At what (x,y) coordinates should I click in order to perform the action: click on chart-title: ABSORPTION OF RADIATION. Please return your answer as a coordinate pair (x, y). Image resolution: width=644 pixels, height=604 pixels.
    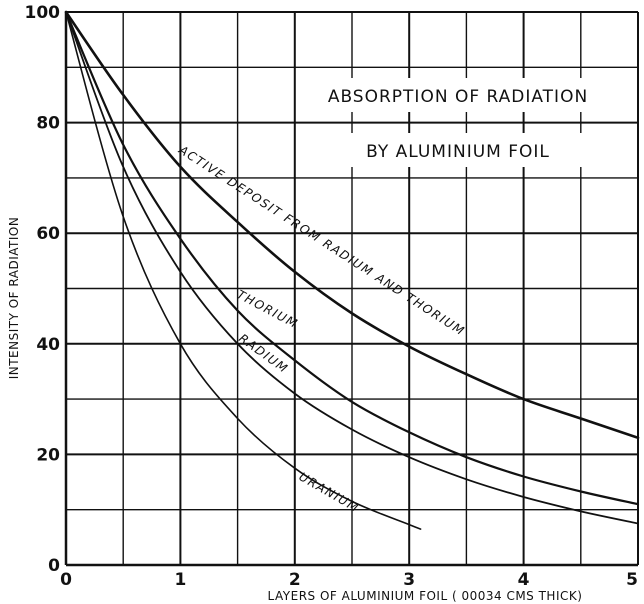
    Looking at the image, I should click on (458, 97).